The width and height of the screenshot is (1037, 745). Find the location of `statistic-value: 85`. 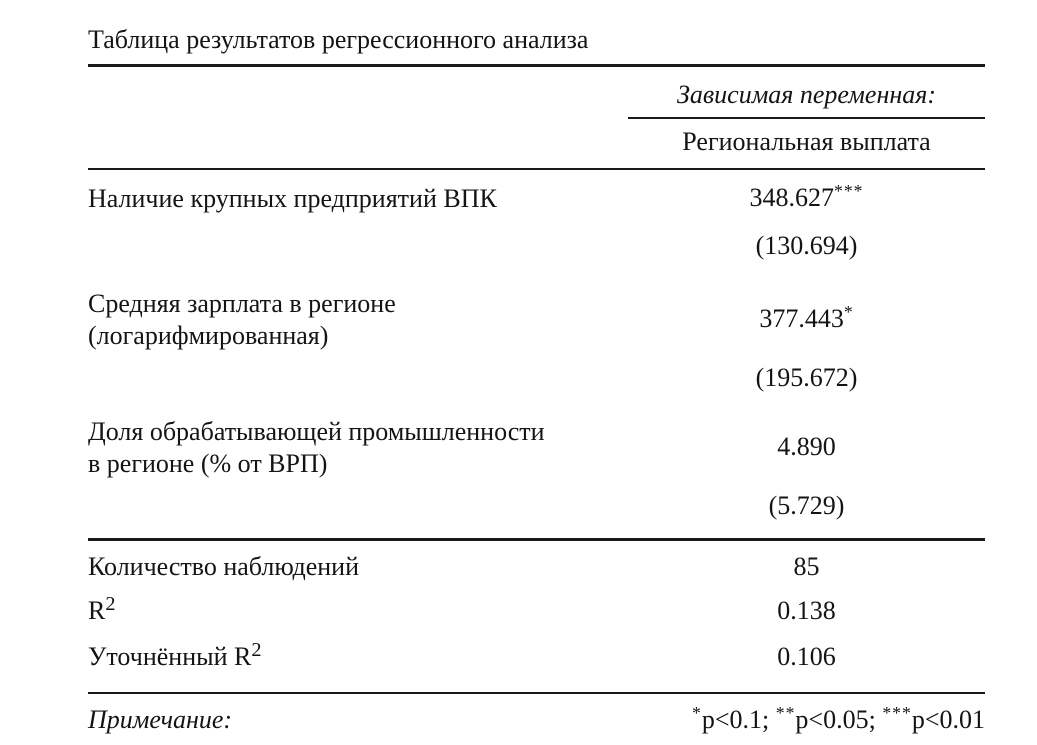

statistic-value: 85 is located at coordinates (806, 566).